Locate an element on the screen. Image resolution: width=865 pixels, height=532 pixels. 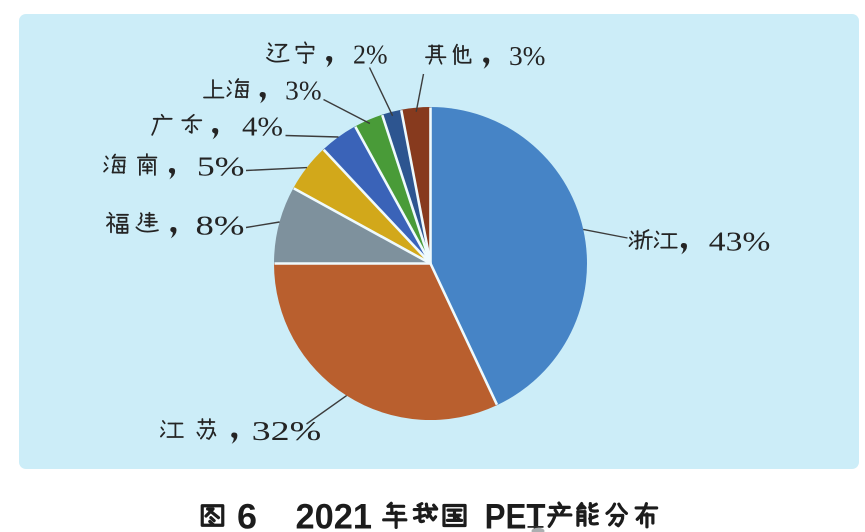
svg-text: 4% is located at coordinates (262, 127).